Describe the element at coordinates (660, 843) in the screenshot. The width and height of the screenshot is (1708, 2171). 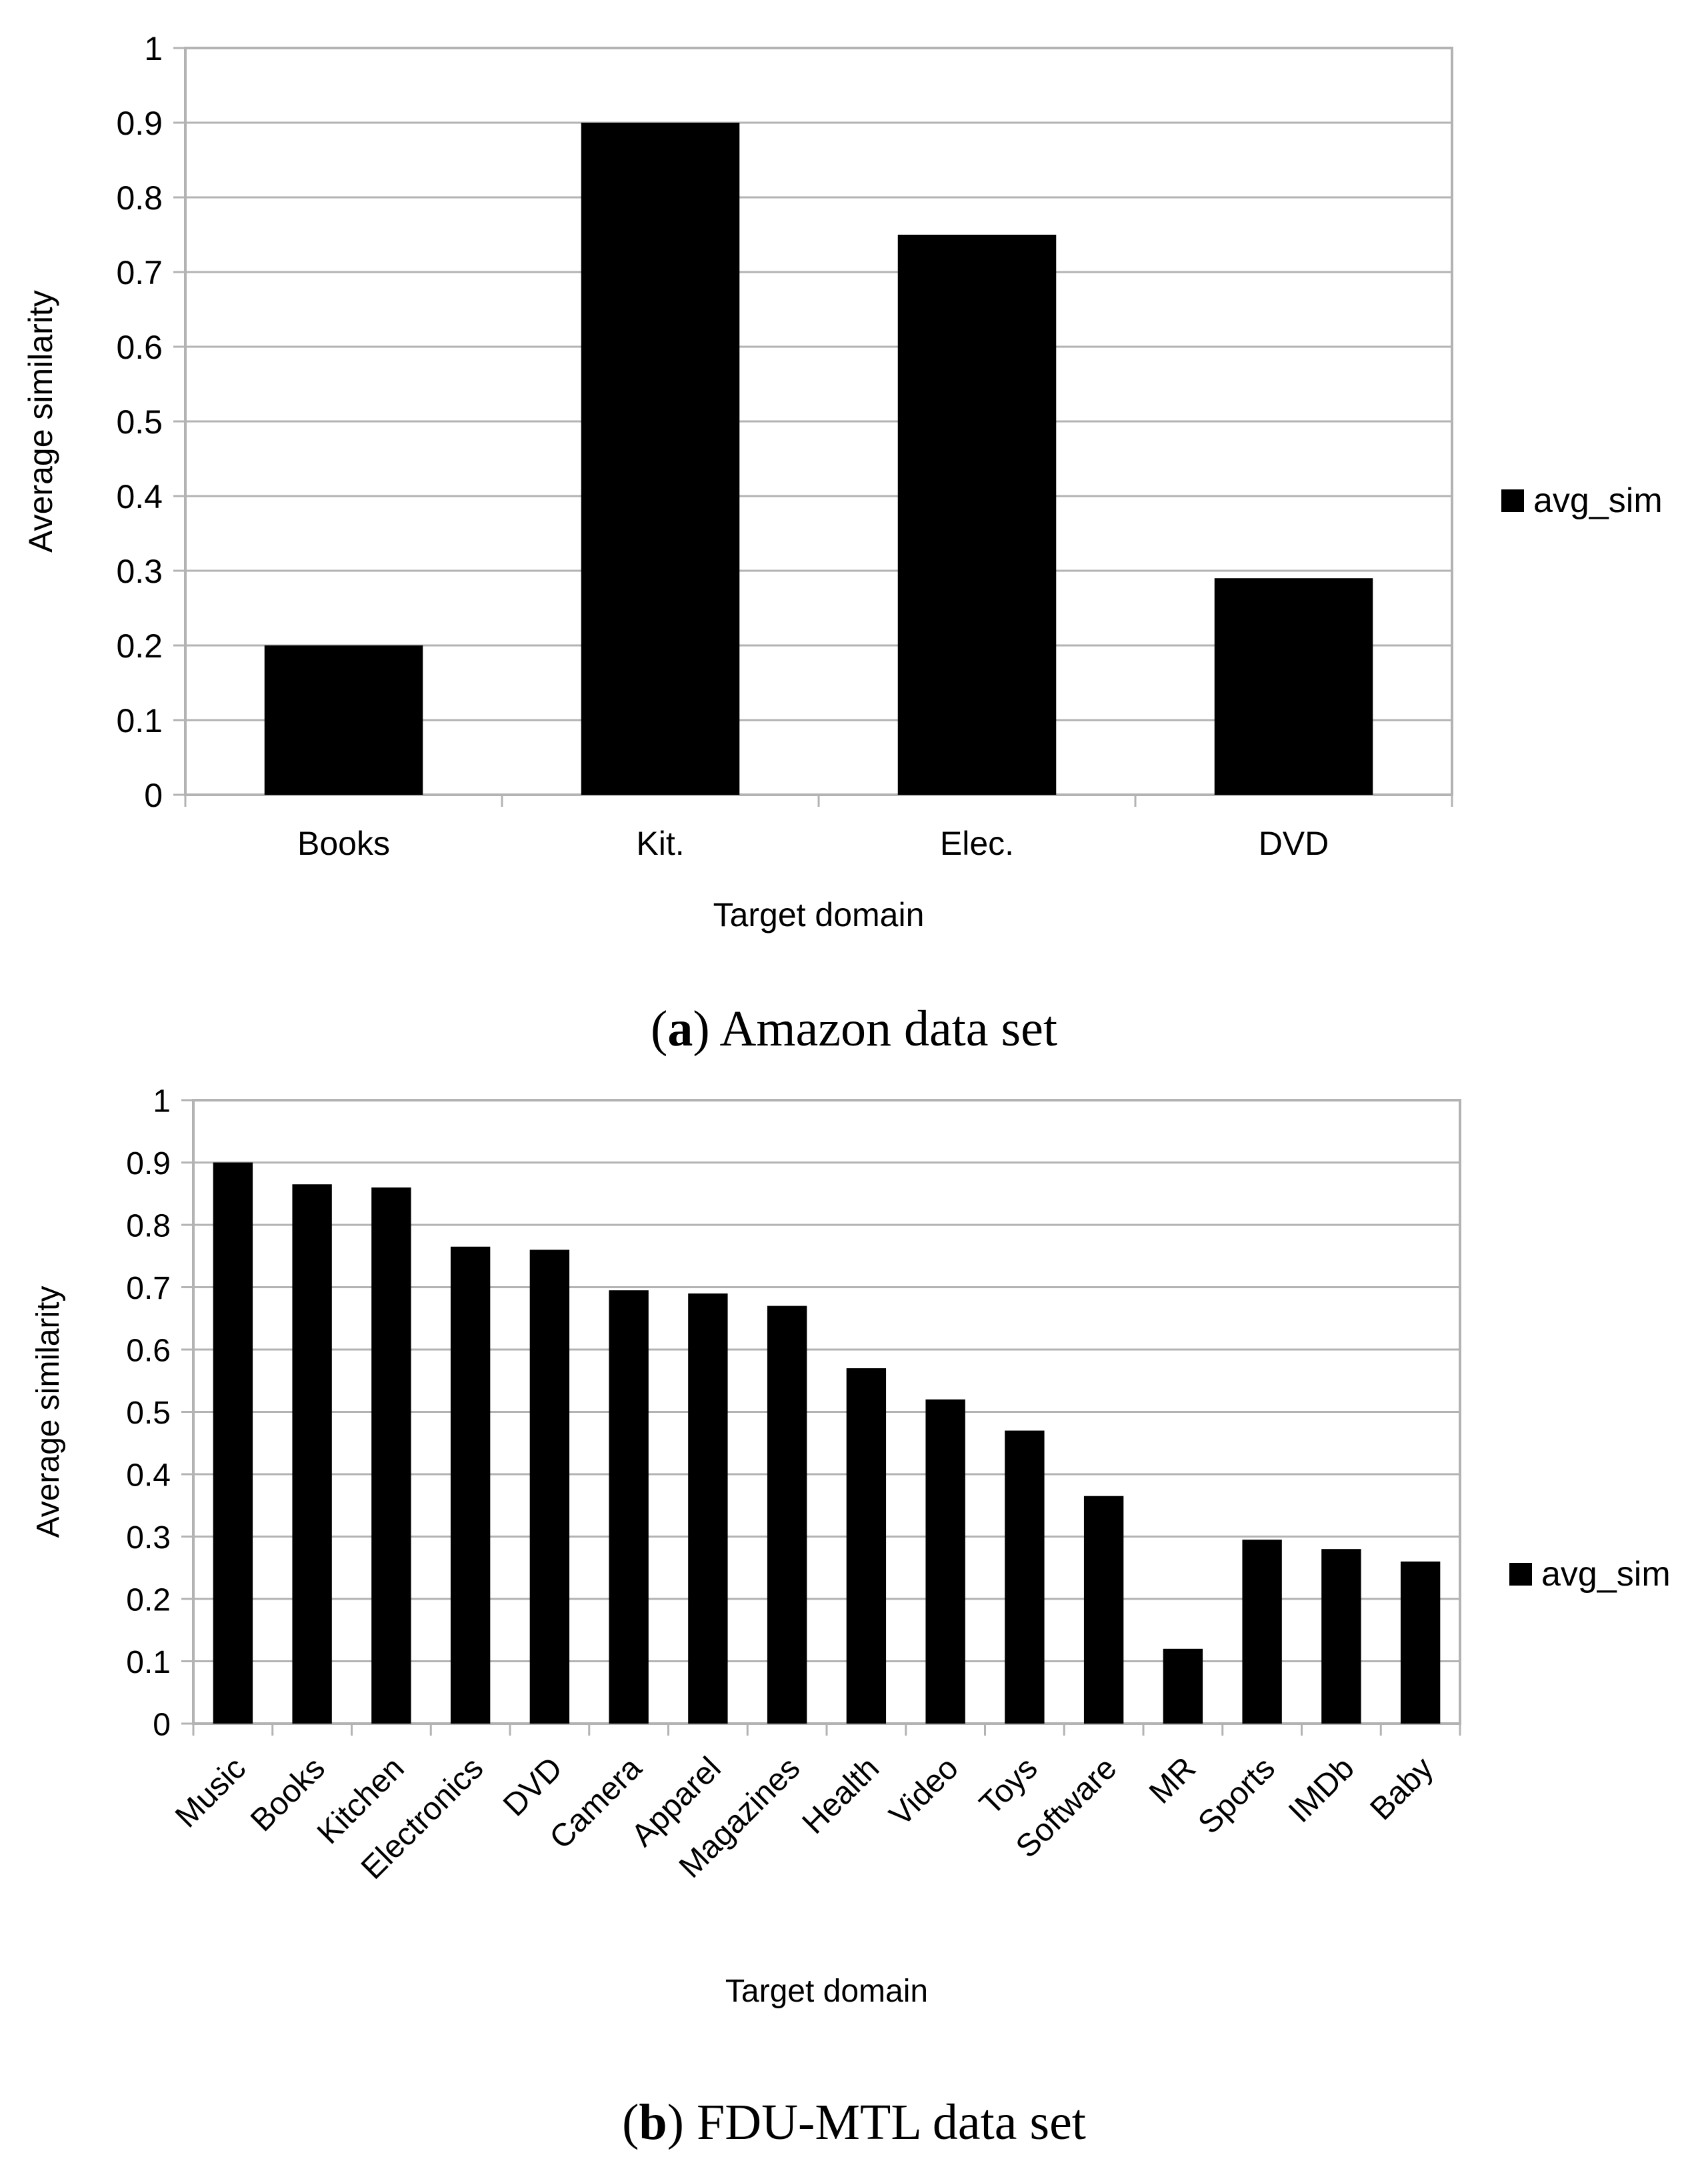
I see `x-tick-label: Kit.` at that location.